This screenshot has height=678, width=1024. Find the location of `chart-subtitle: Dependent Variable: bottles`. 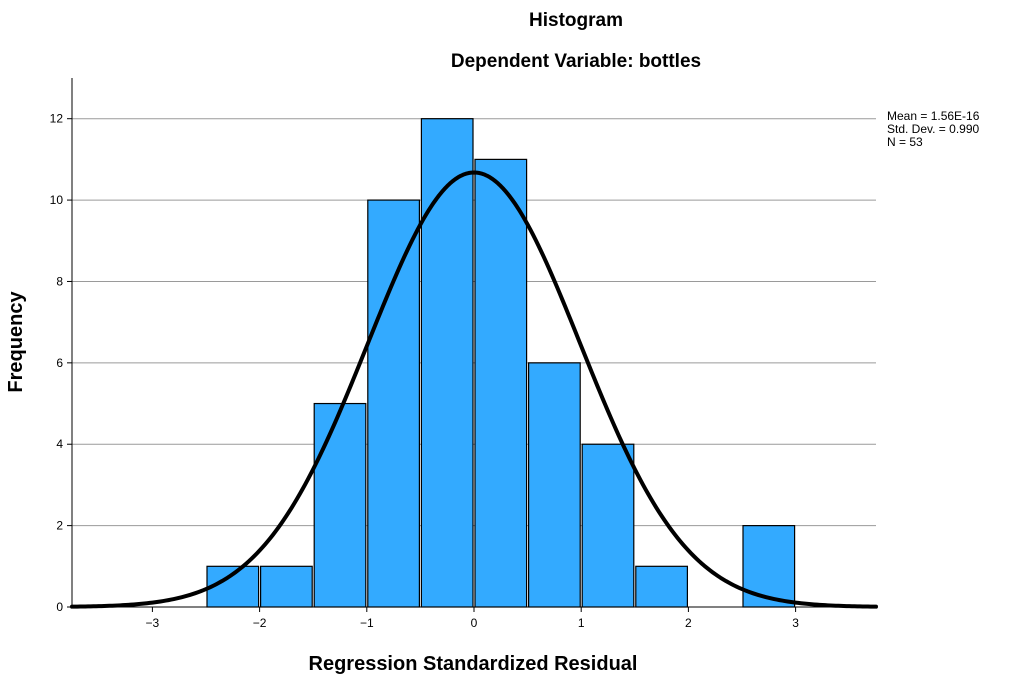

chart-subtitle: Dependent Variable: bottles is located at coordinates (576, 61).